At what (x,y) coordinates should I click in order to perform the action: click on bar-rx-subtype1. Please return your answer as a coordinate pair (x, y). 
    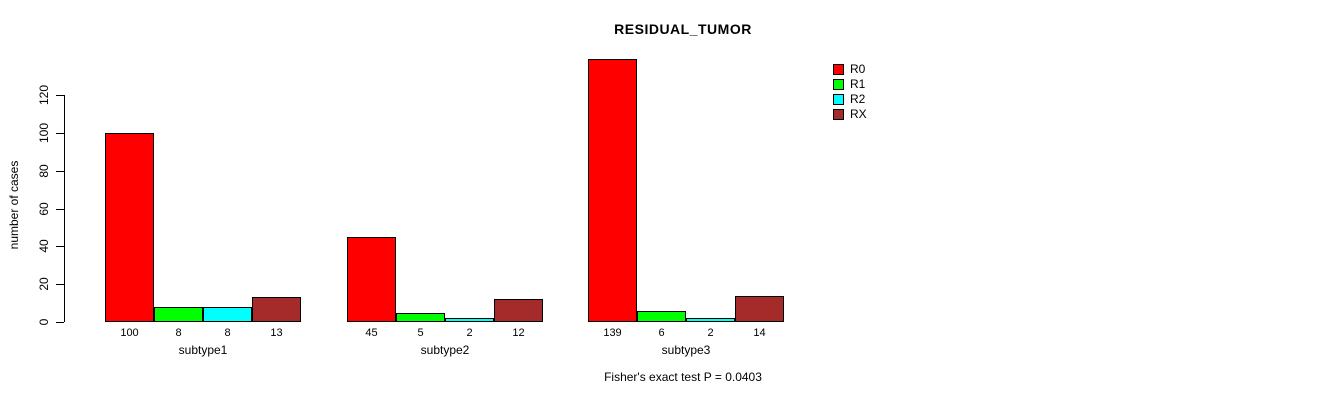
    Looking at the image, I should click on (276, 309).